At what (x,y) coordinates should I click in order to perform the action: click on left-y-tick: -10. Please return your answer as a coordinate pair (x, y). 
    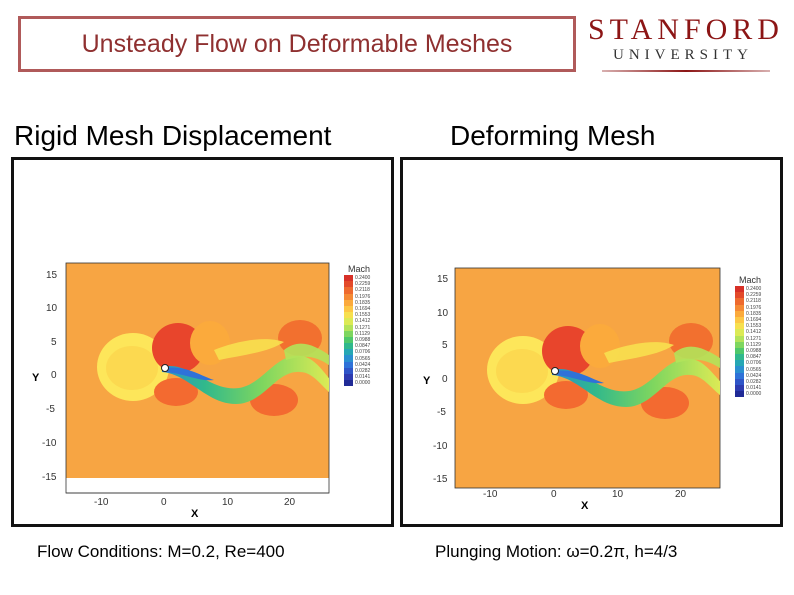
    Looking at the image, I should click on (49, 443).